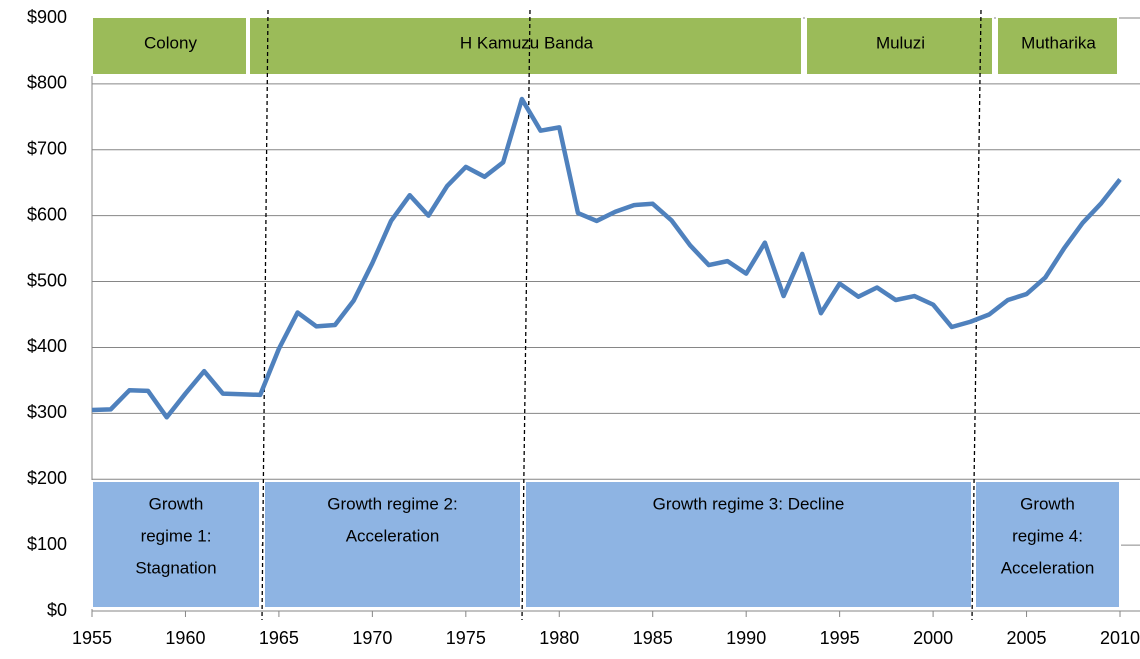 This screenshot has width=1140, height=659. What do you see at coordinates (900, 42) in the screenshot?
I see `leader-label: Muluzi` at bounding box center [900, 42].